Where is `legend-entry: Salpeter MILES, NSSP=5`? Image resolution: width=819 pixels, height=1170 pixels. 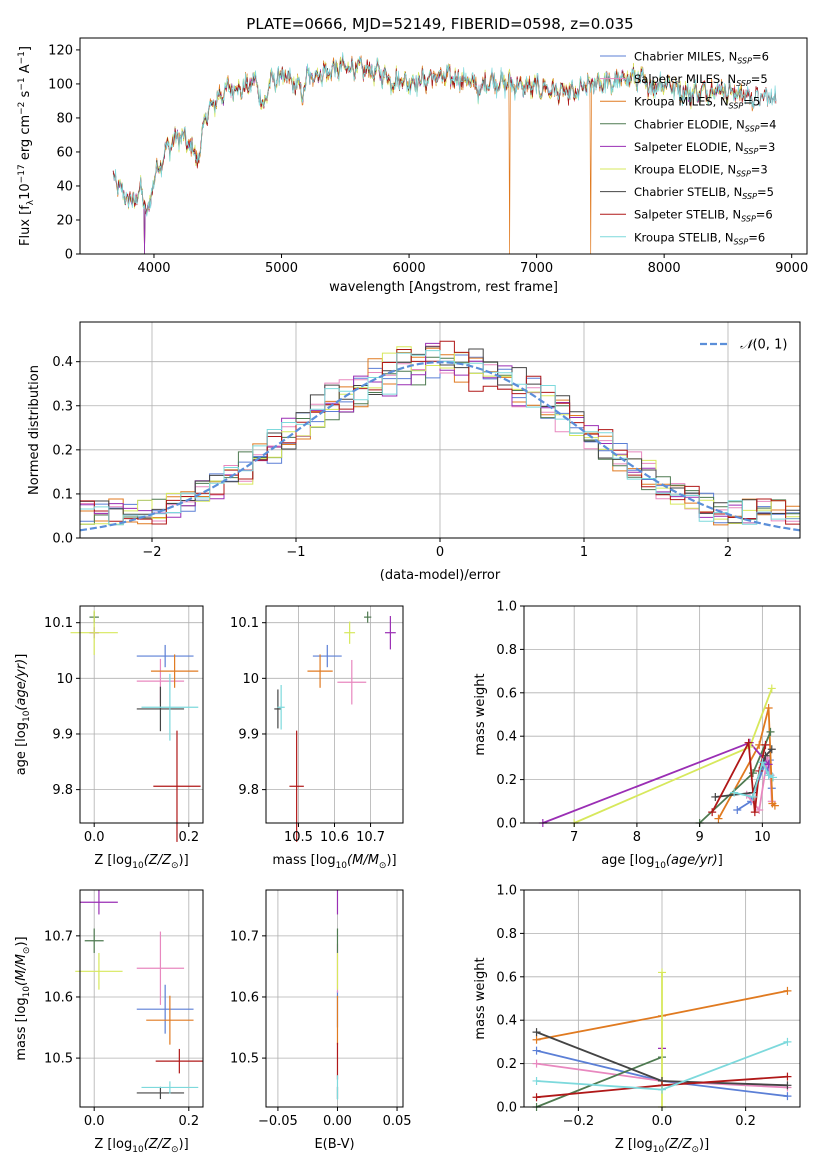
legend-entry: Salpeter MILES, NSSP=5 is located at coordinates (701, 80).